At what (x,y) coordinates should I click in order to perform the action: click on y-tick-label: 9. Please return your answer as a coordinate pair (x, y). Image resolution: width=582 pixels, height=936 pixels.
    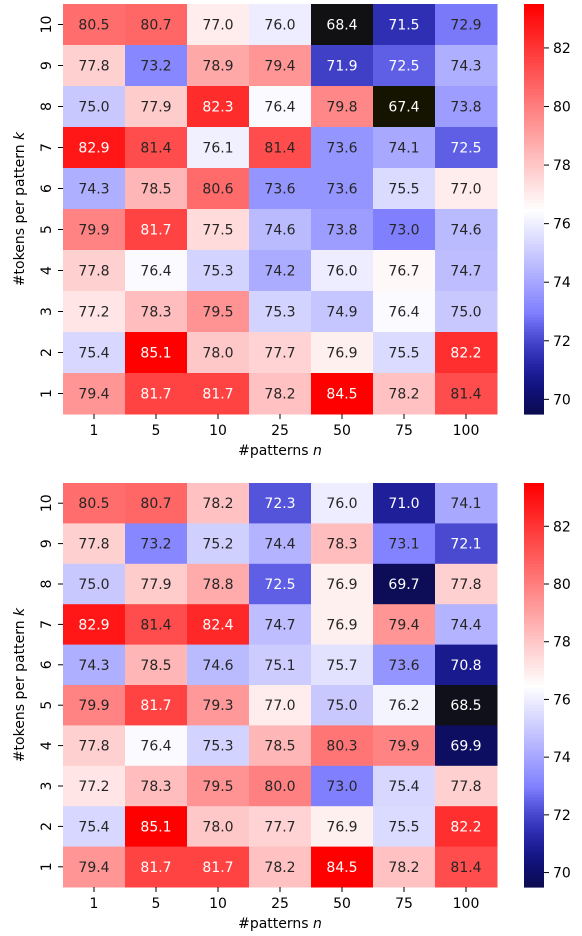
    Looking at the image, I should click on (47, 65).